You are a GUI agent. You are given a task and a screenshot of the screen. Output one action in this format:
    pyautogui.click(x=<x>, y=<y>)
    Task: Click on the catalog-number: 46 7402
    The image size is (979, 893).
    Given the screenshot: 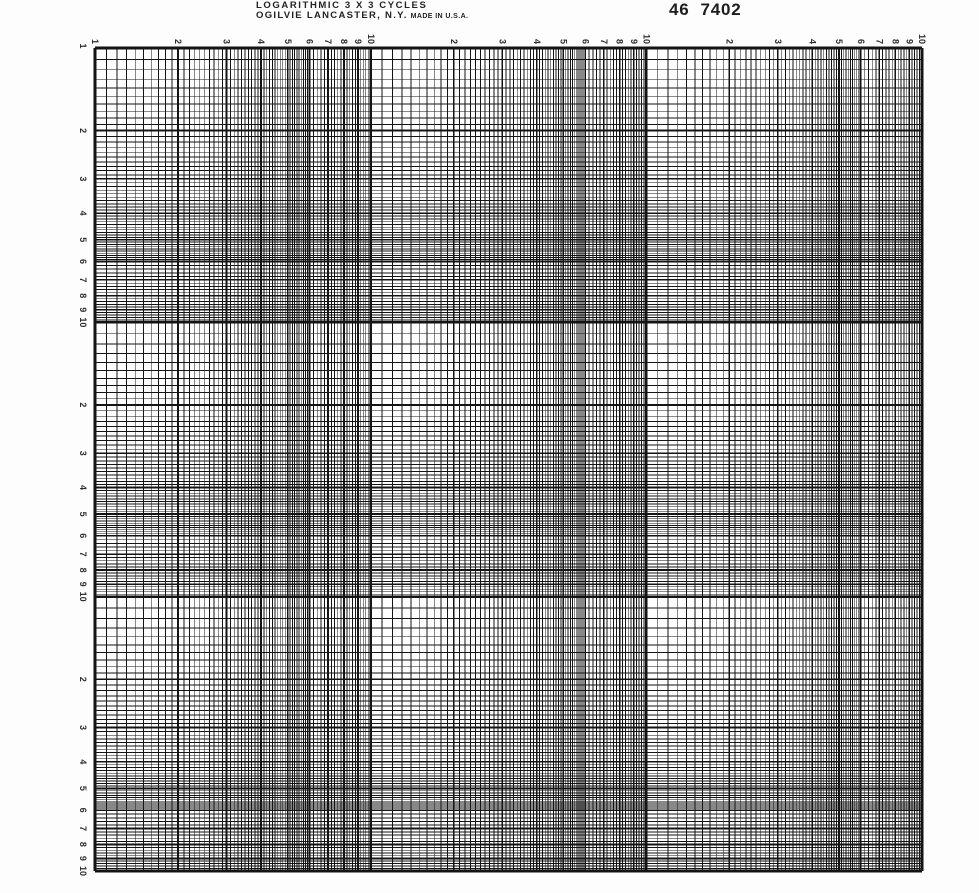 What is the action you would take?
    pyautogui.click(x=705, y=10)
    